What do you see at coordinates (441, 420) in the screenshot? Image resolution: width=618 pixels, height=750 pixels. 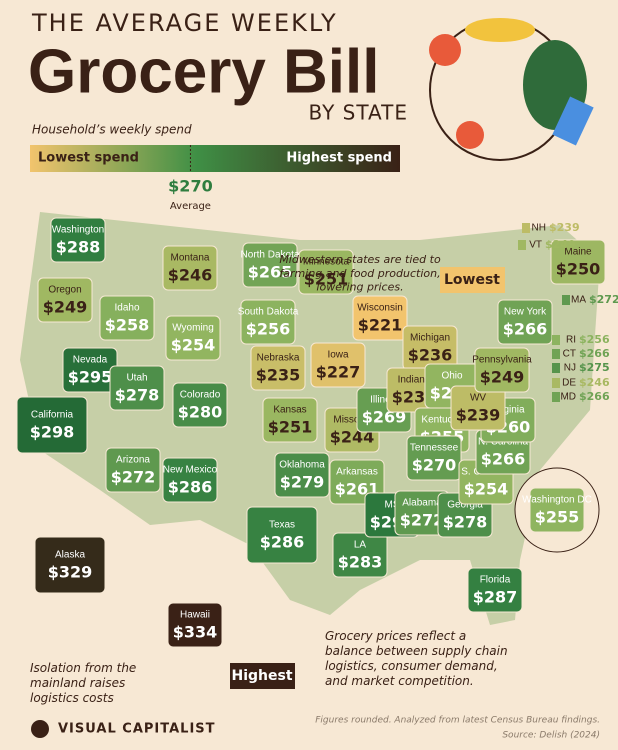 I see `state-name: Kentucky` at bounding box center [441, 420].